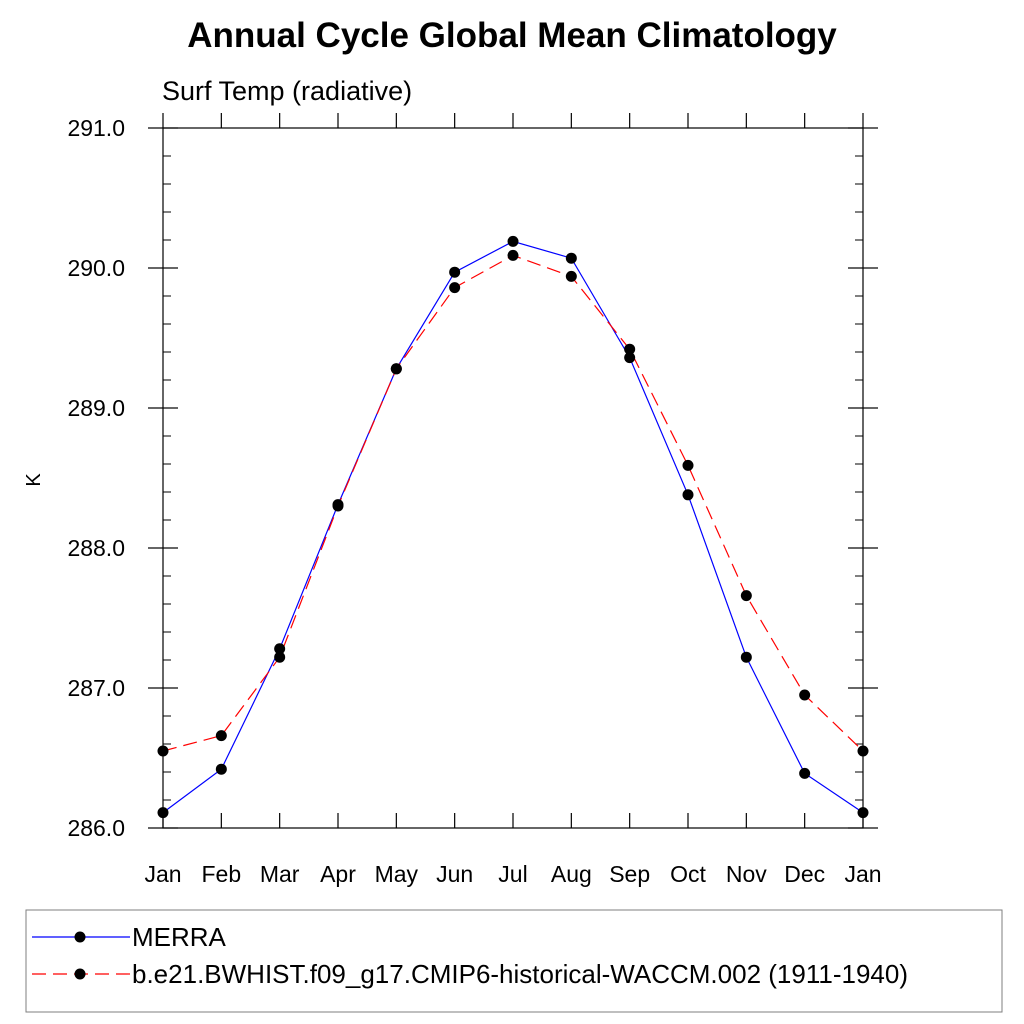 Image resolution: width=1024 pixels, height=1024 pixels. I want to click on x-tick-label: Oct, so click(688, 874).